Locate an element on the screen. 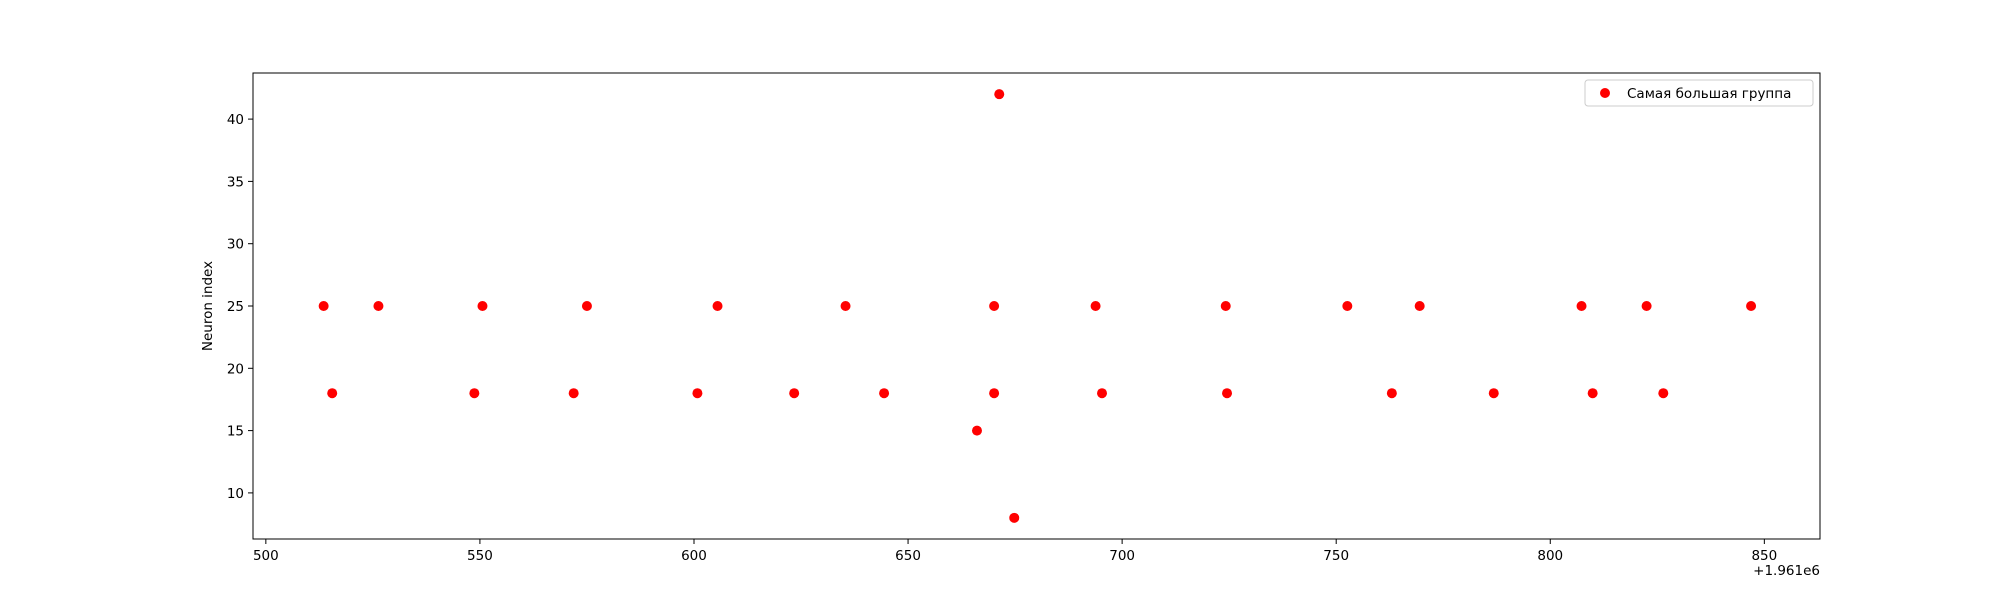 The height and width of the screenshot is (600, 2000). y-tick-label: 35 is located at coordinates (235, 182).